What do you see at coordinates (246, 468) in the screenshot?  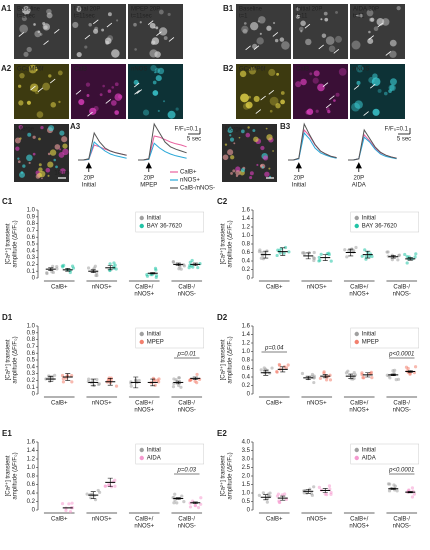 I see `y-tick-label: 2.5` at bounding box center [246, 468].